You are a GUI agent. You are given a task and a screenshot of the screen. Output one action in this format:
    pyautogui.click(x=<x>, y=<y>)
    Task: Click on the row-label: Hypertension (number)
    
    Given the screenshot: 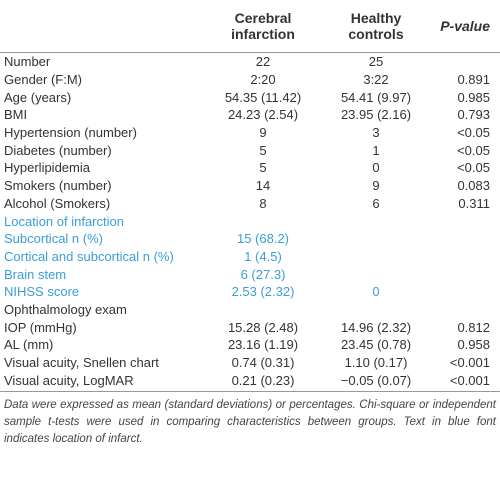 What is the action you would take?
    pyautogui.click(x=70, y=133)
    